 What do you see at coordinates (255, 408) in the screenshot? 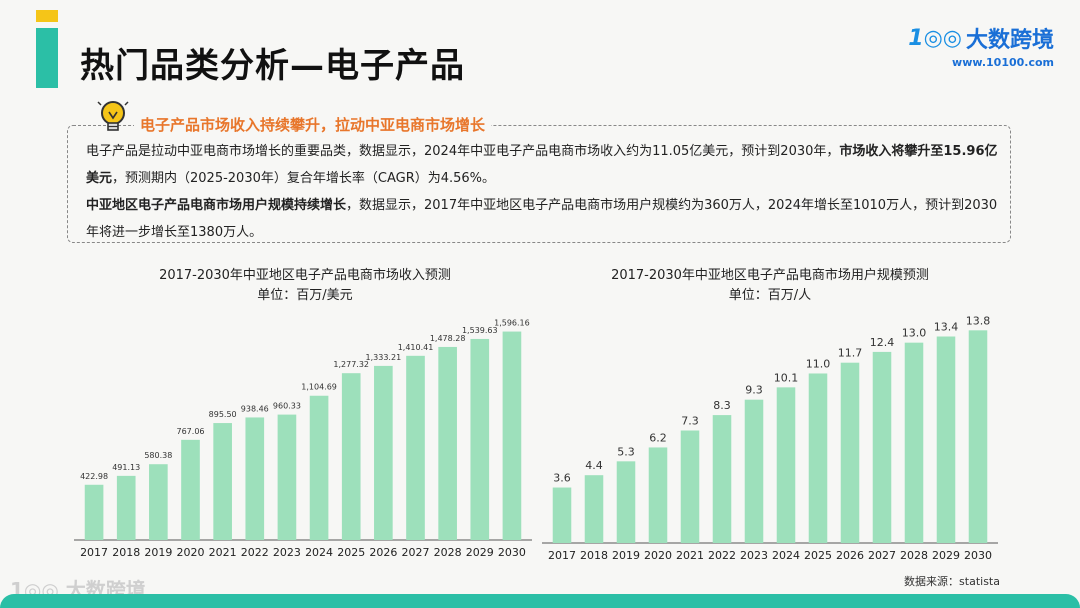
I see `data-label-2022: 938.46` at bounding box center [255, 408].